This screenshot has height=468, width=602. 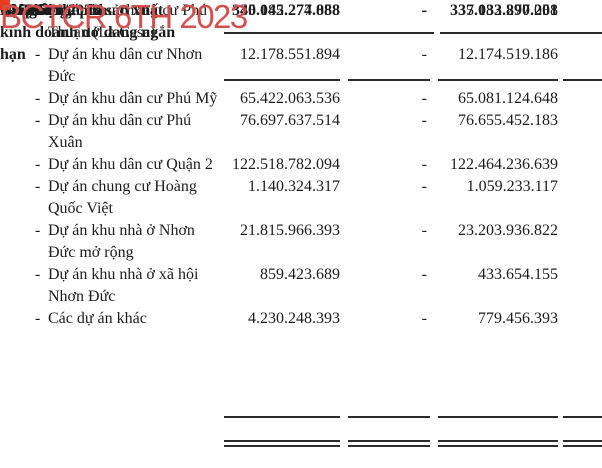 I want to click on watermark: BCTCR 6TH 2023, so click(x=124, y=17).